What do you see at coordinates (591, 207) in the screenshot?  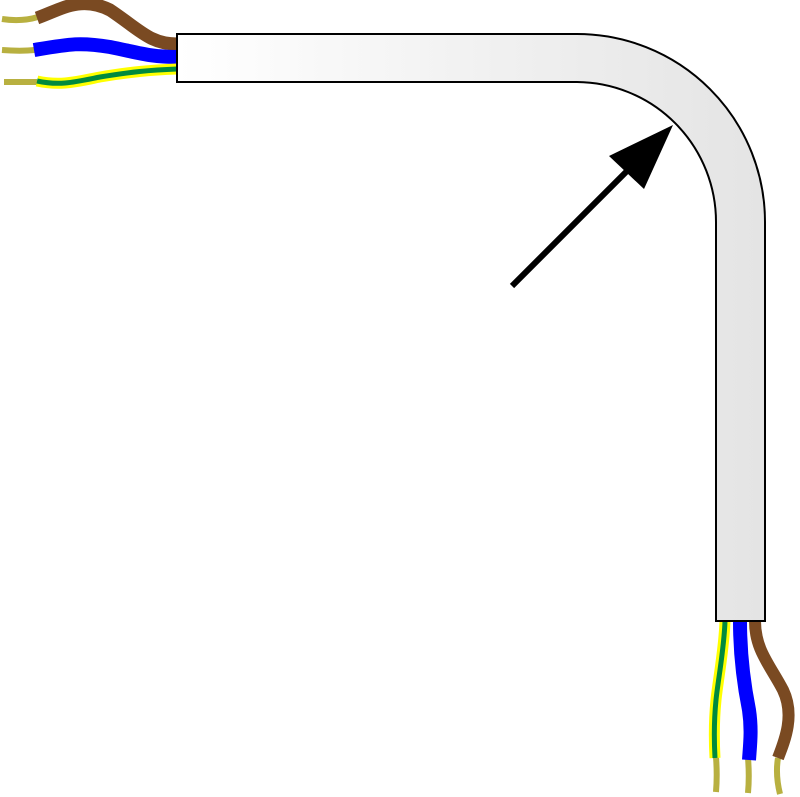 I see `bend-arrow` at bounding box center [591, 207].